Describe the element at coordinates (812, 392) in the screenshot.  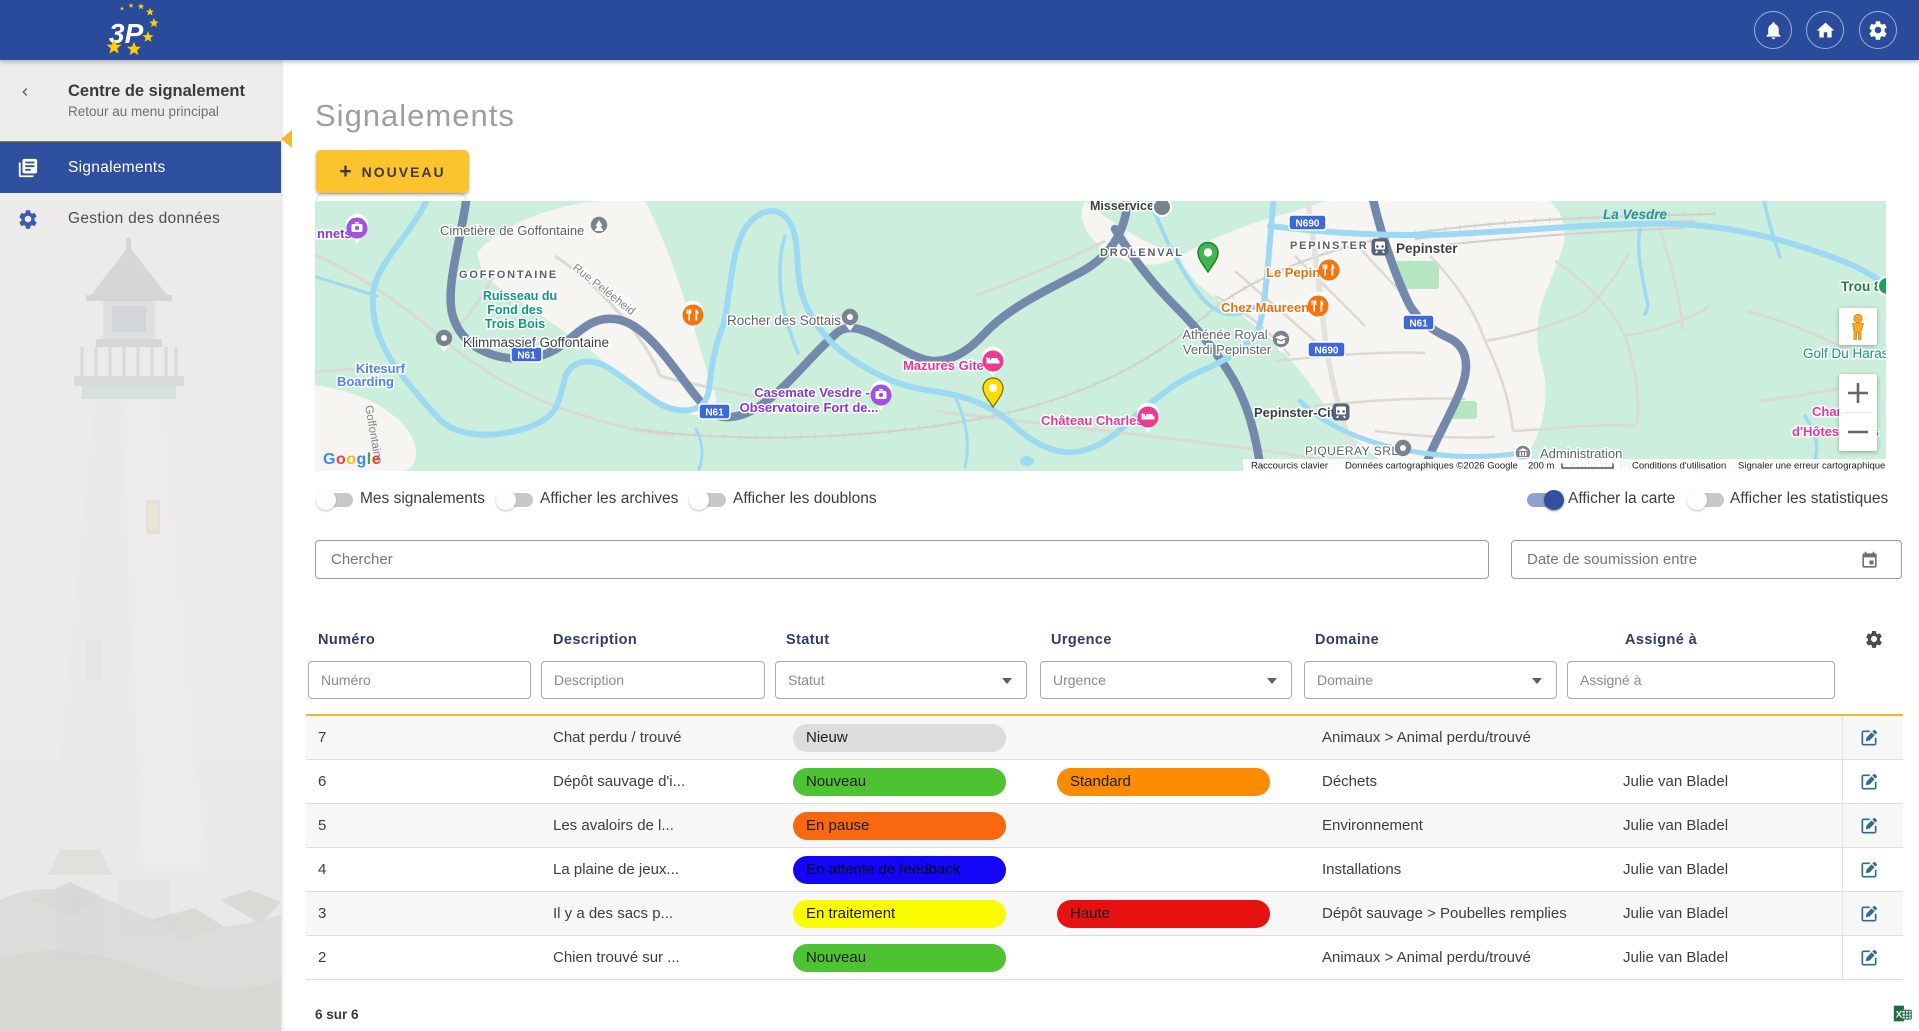
I see `svg-text: Casemate Vesdre -` at that location.